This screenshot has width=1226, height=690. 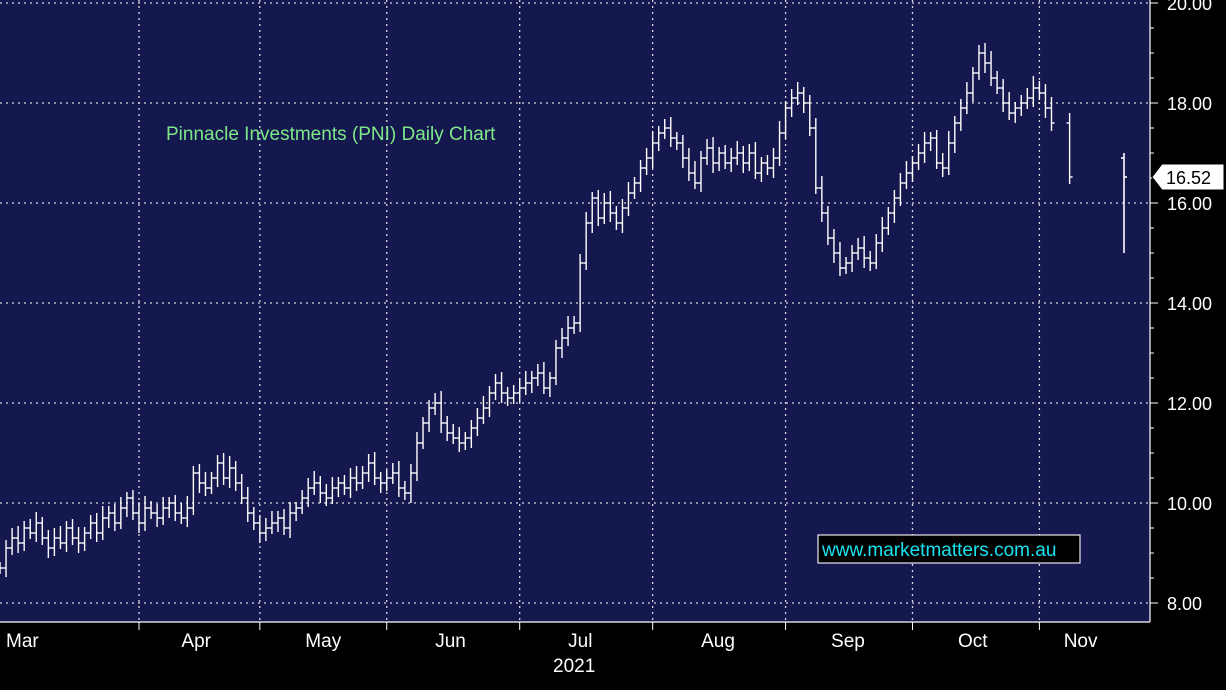 I want to click on y-tick-label: 20.00, so click(x=1189, y=7).